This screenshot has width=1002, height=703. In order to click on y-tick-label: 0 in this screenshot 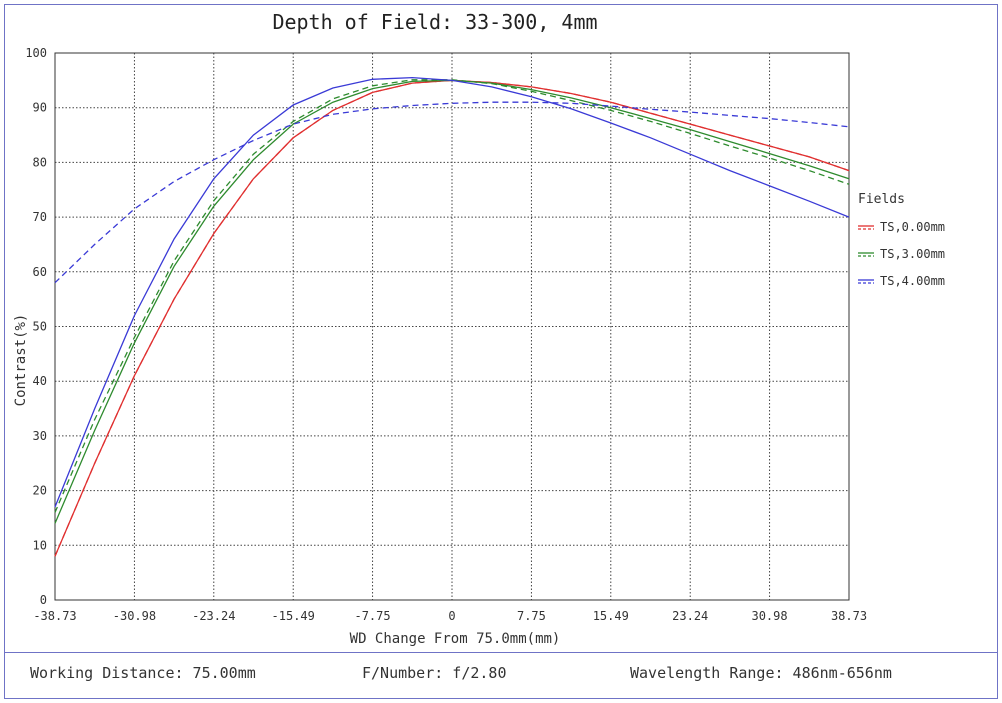, I will do `click(43, 600)`.